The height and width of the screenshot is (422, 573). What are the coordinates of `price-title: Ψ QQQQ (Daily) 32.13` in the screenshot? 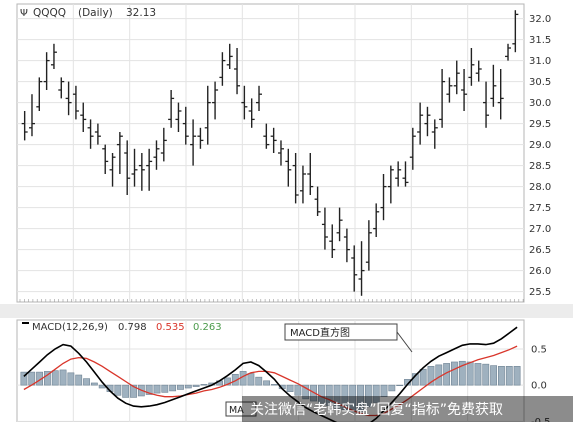 It's located at (88, 13).